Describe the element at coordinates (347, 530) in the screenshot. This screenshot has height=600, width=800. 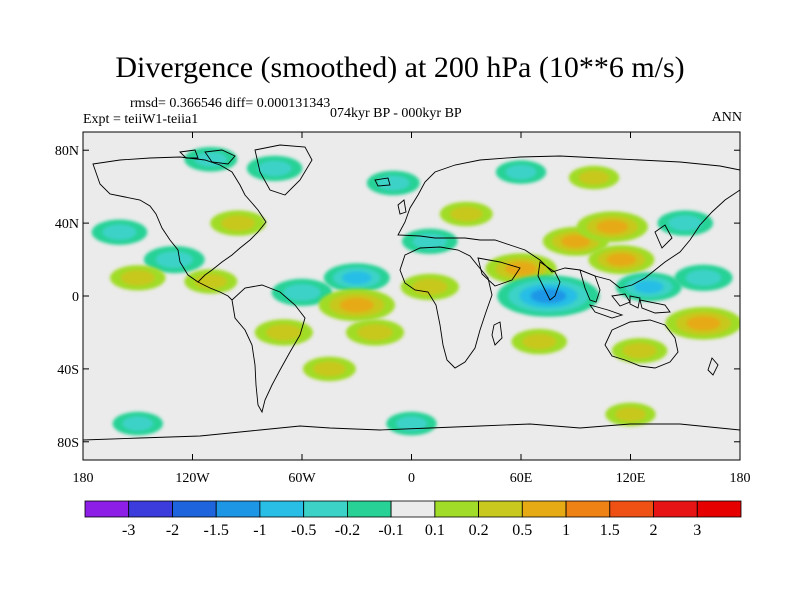
I see `colorbar-label: -0.2` at that location.